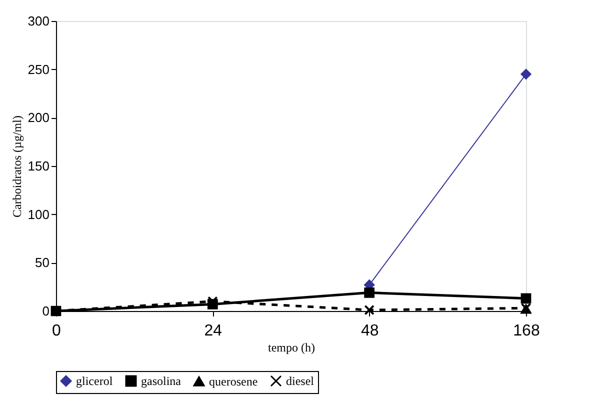 The image size is (613, 403). I want to click on y-tick-label: 250, so click(39, 69).